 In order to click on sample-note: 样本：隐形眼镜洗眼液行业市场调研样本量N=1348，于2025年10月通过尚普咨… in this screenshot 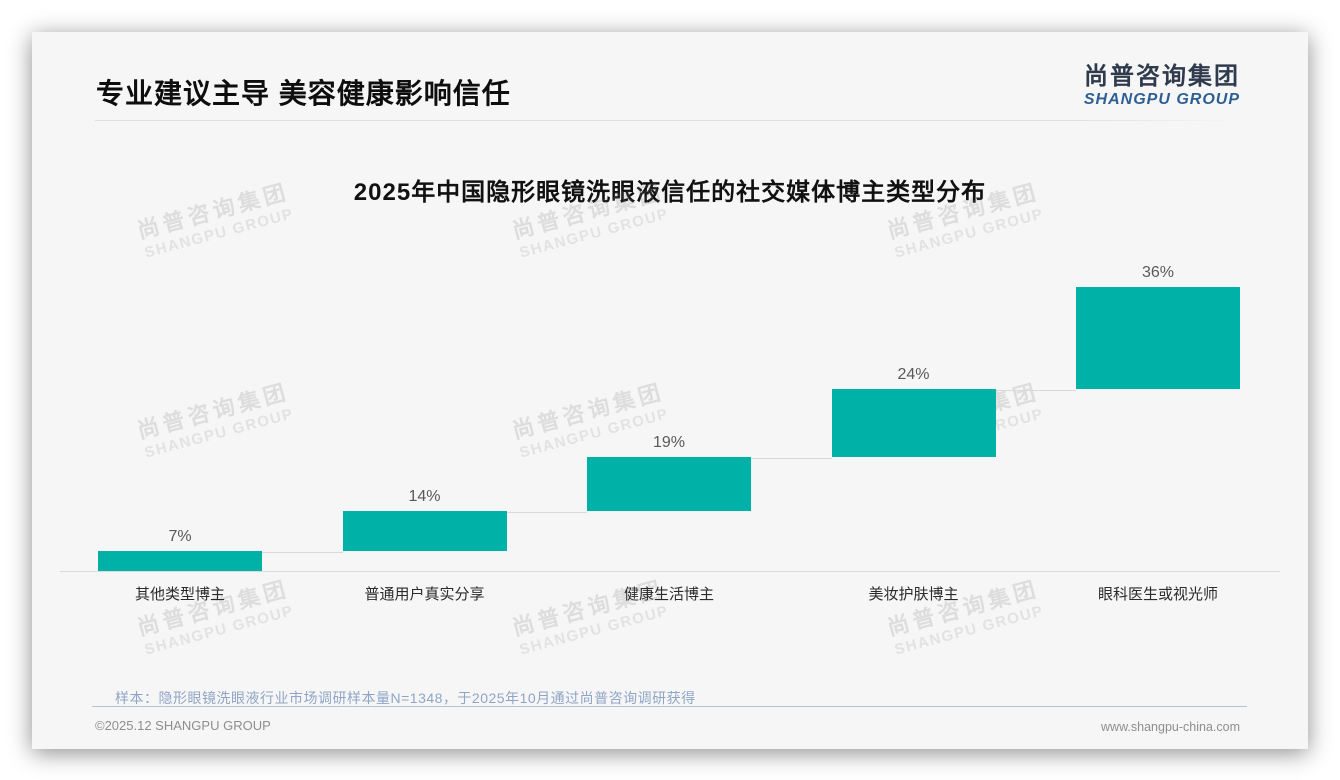, I will do `click(405, 698)`.